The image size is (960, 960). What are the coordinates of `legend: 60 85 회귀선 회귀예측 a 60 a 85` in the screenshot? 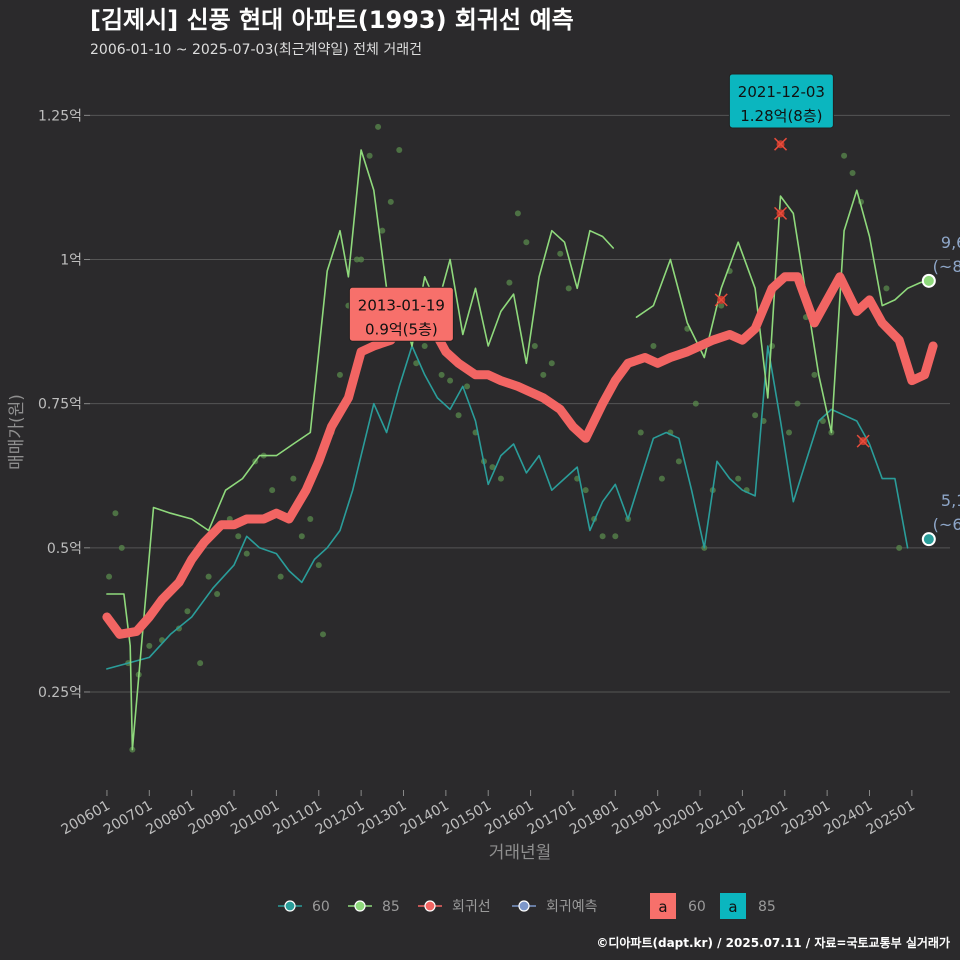 It's located at (527, 906).